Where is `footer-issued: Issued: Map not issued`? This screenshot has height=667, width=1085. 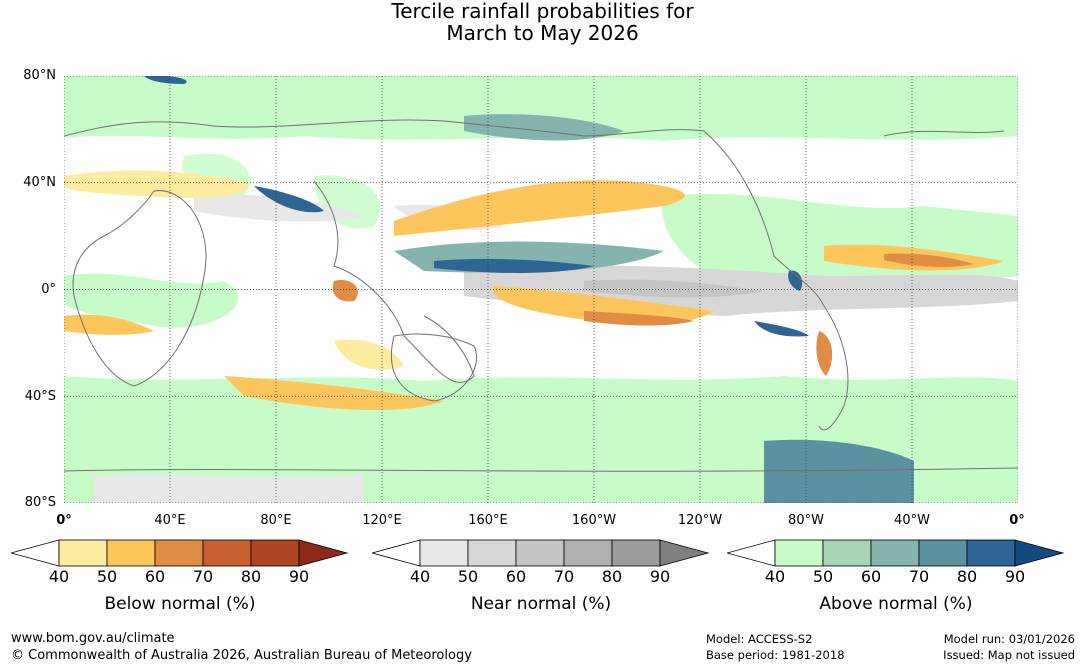 footer-issued: Issued: Map not issued is located at coordinates (1009, 655).